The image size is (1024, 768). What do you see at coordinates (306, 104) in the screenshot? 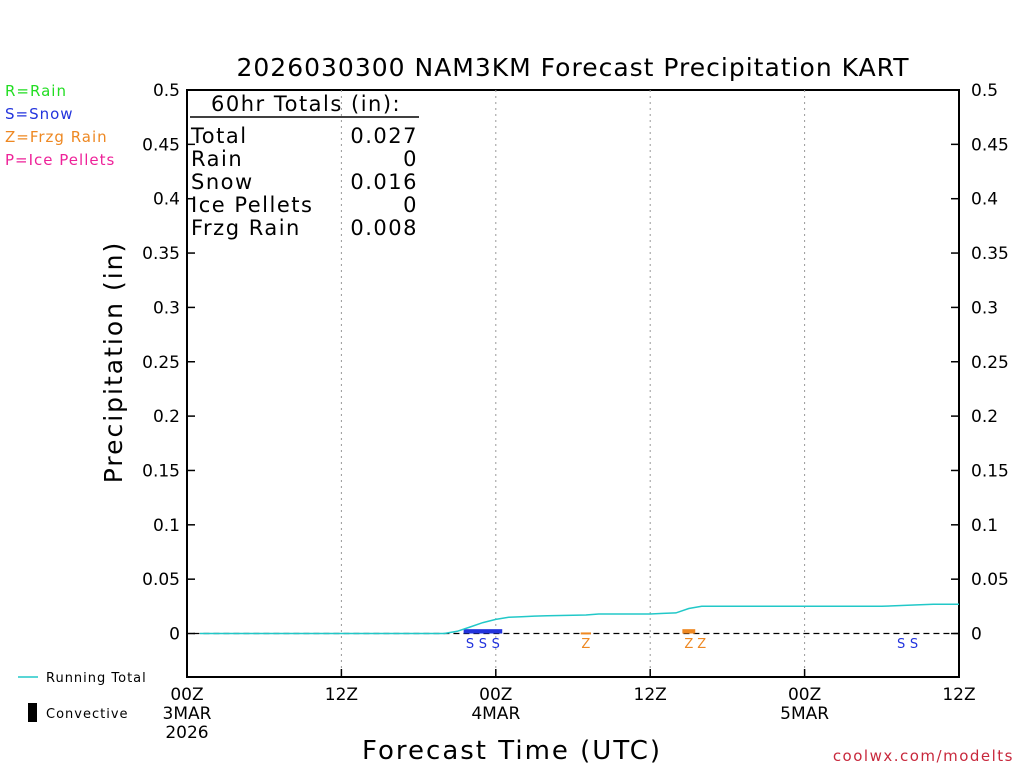
I see `totals-title: 60hr Totals (in):` at bounding box center [306, 104].